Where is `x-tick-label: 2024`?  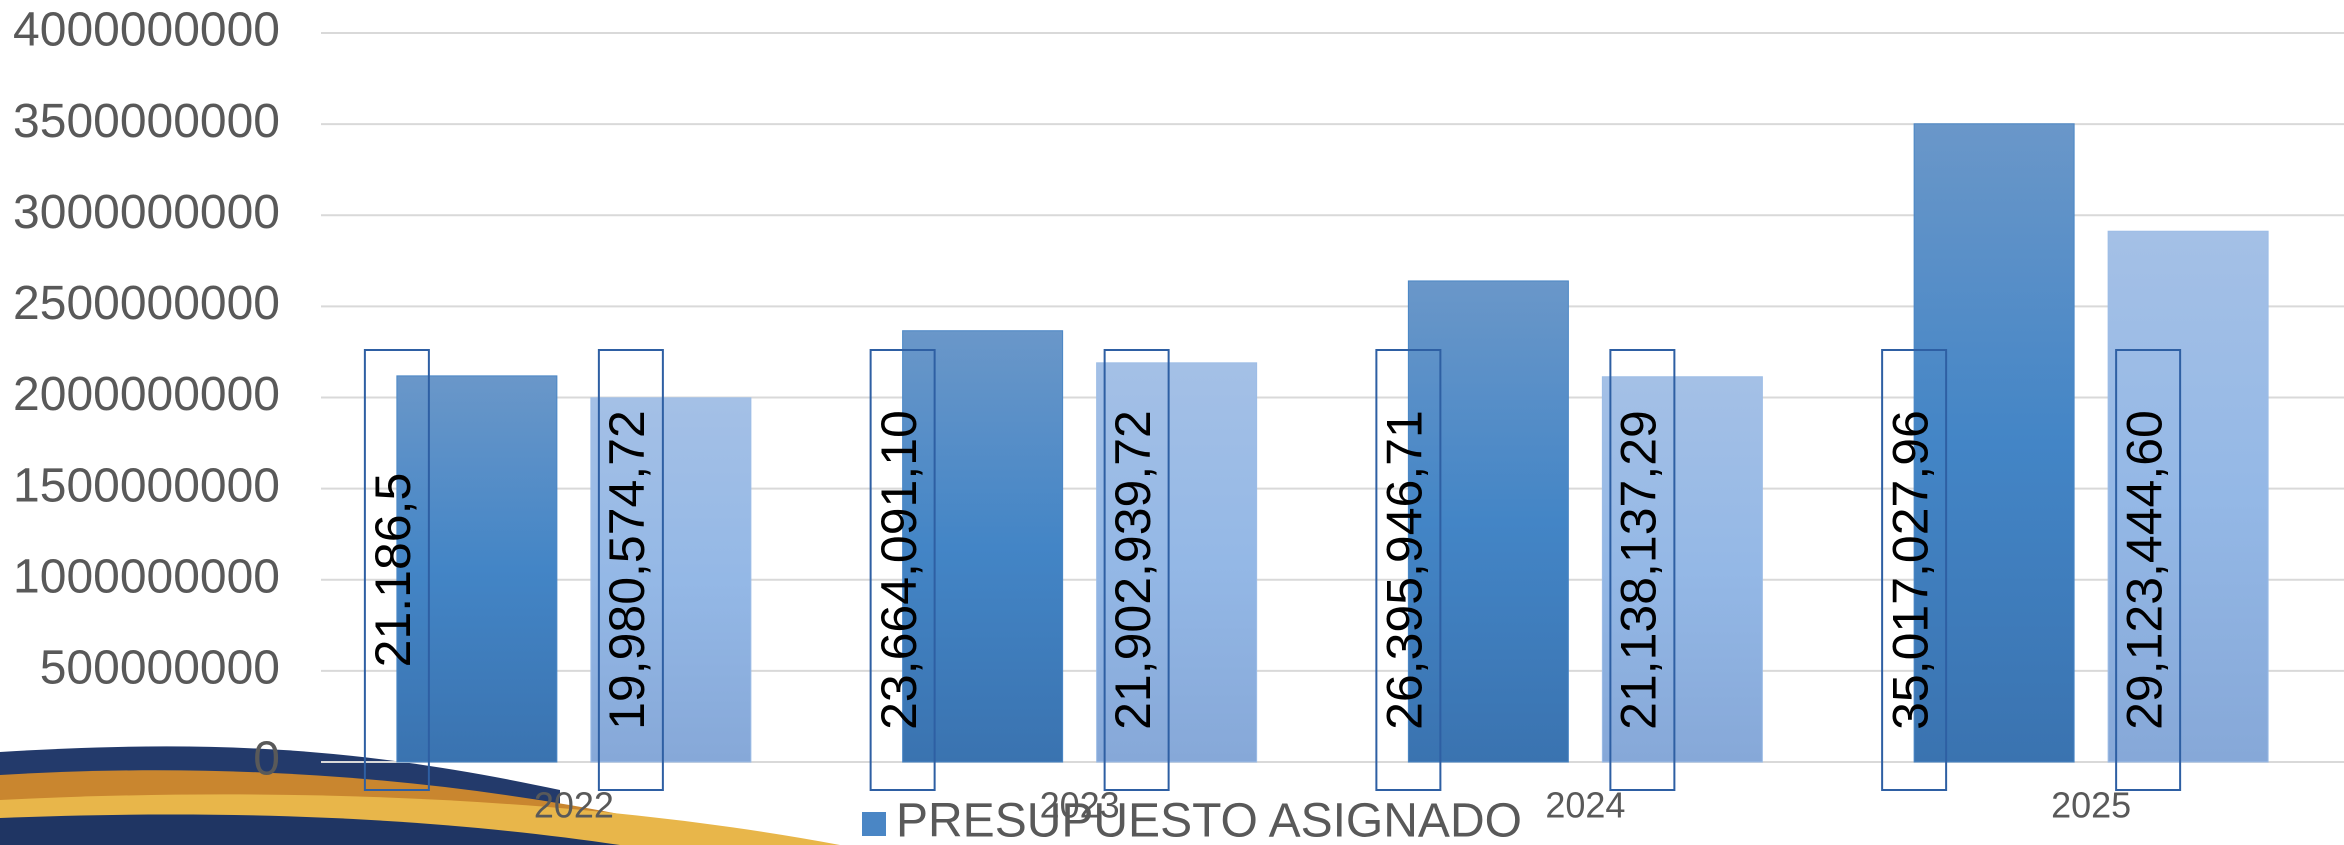 x-tick-label: 2024 is located at coordinates (1585, 805).